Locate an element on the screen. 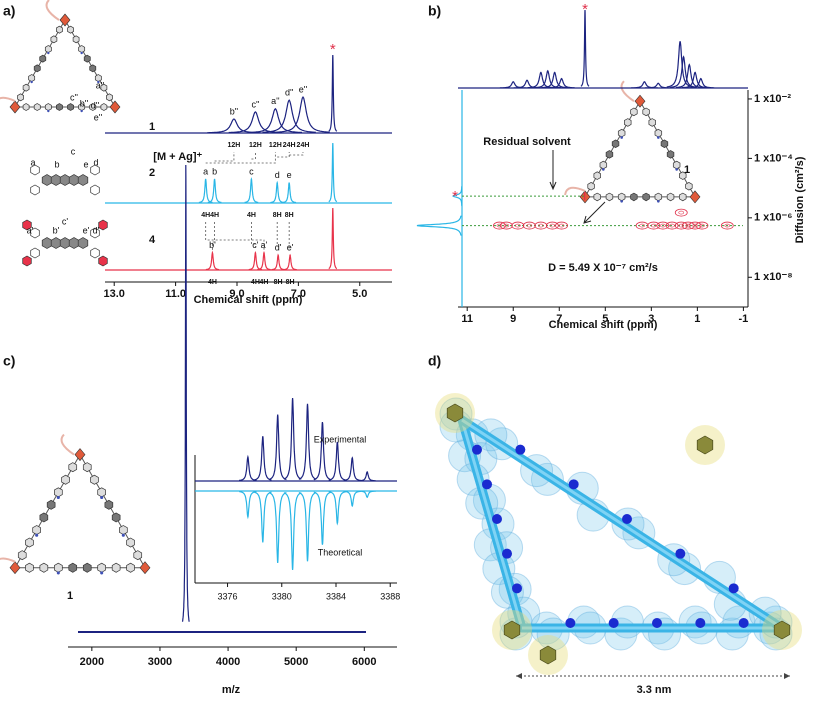 The height and width of the screenshot is (705, 813). series-name: 2 is located at coordinates (152, 173).